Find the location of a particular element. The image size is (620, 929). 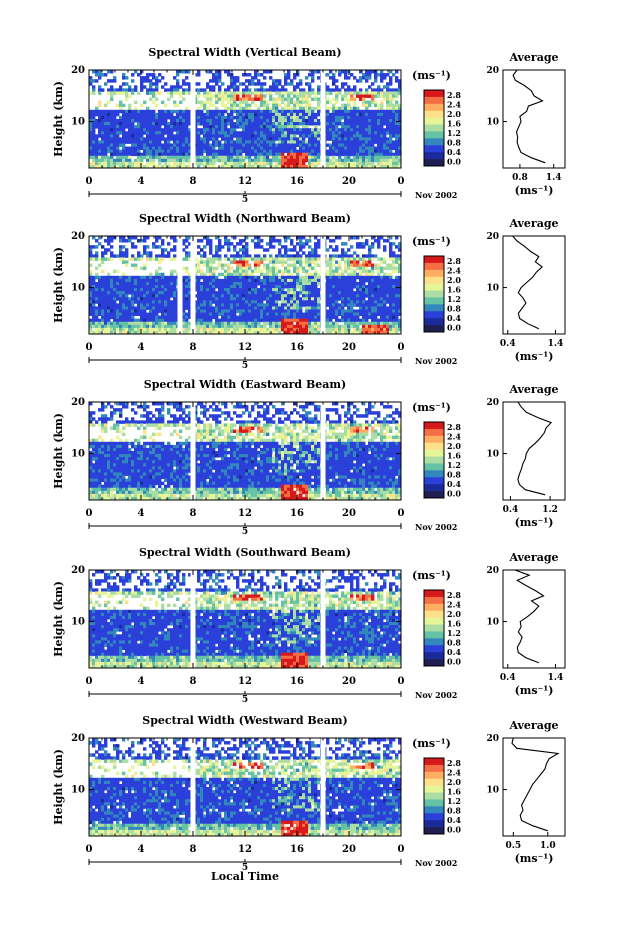

x-tick-label: 4 is located at coordinates (141, 849).